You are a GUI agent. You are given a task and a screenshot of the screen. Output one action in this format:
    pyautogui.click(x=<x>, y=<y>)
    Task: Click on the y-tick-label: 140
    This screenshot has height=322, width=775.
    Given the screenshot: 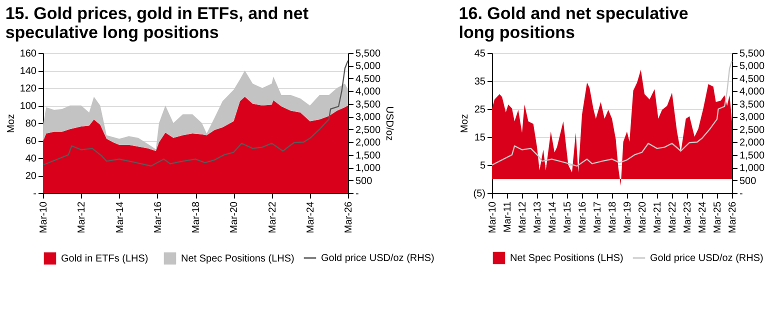 What is the action you would take?
    pyautogui.click(x=28, y=71)
    